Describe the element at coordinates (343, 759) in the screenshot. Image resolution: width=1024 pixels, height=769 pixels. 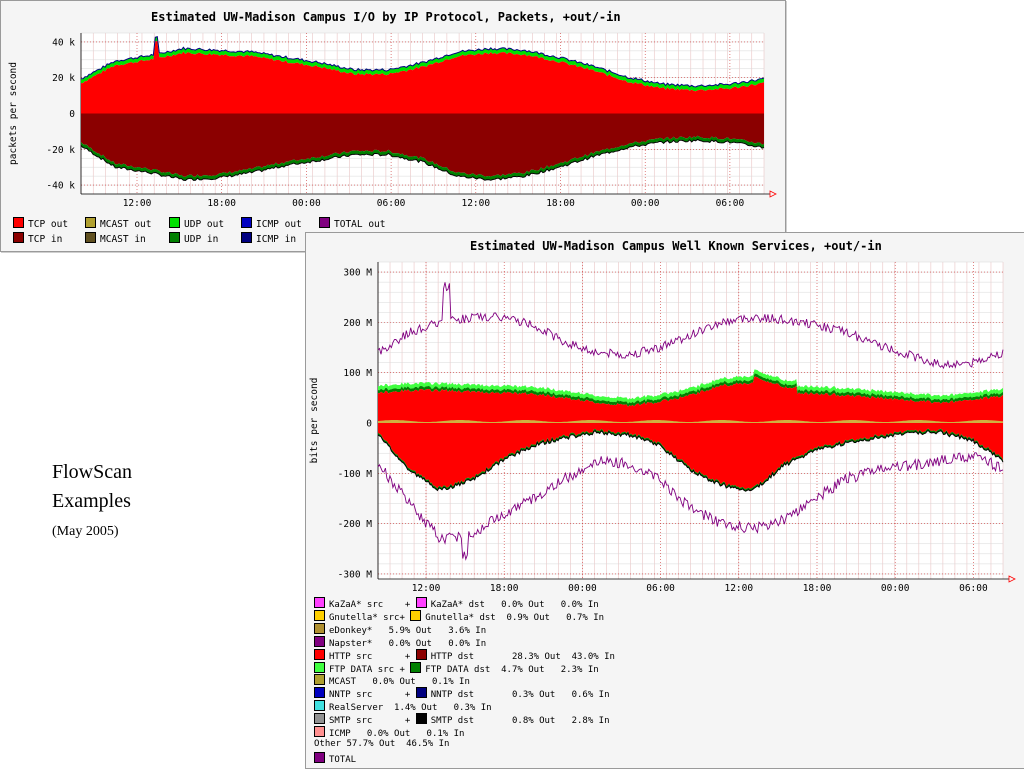
I see `legend-label: TOTAL` at that location.